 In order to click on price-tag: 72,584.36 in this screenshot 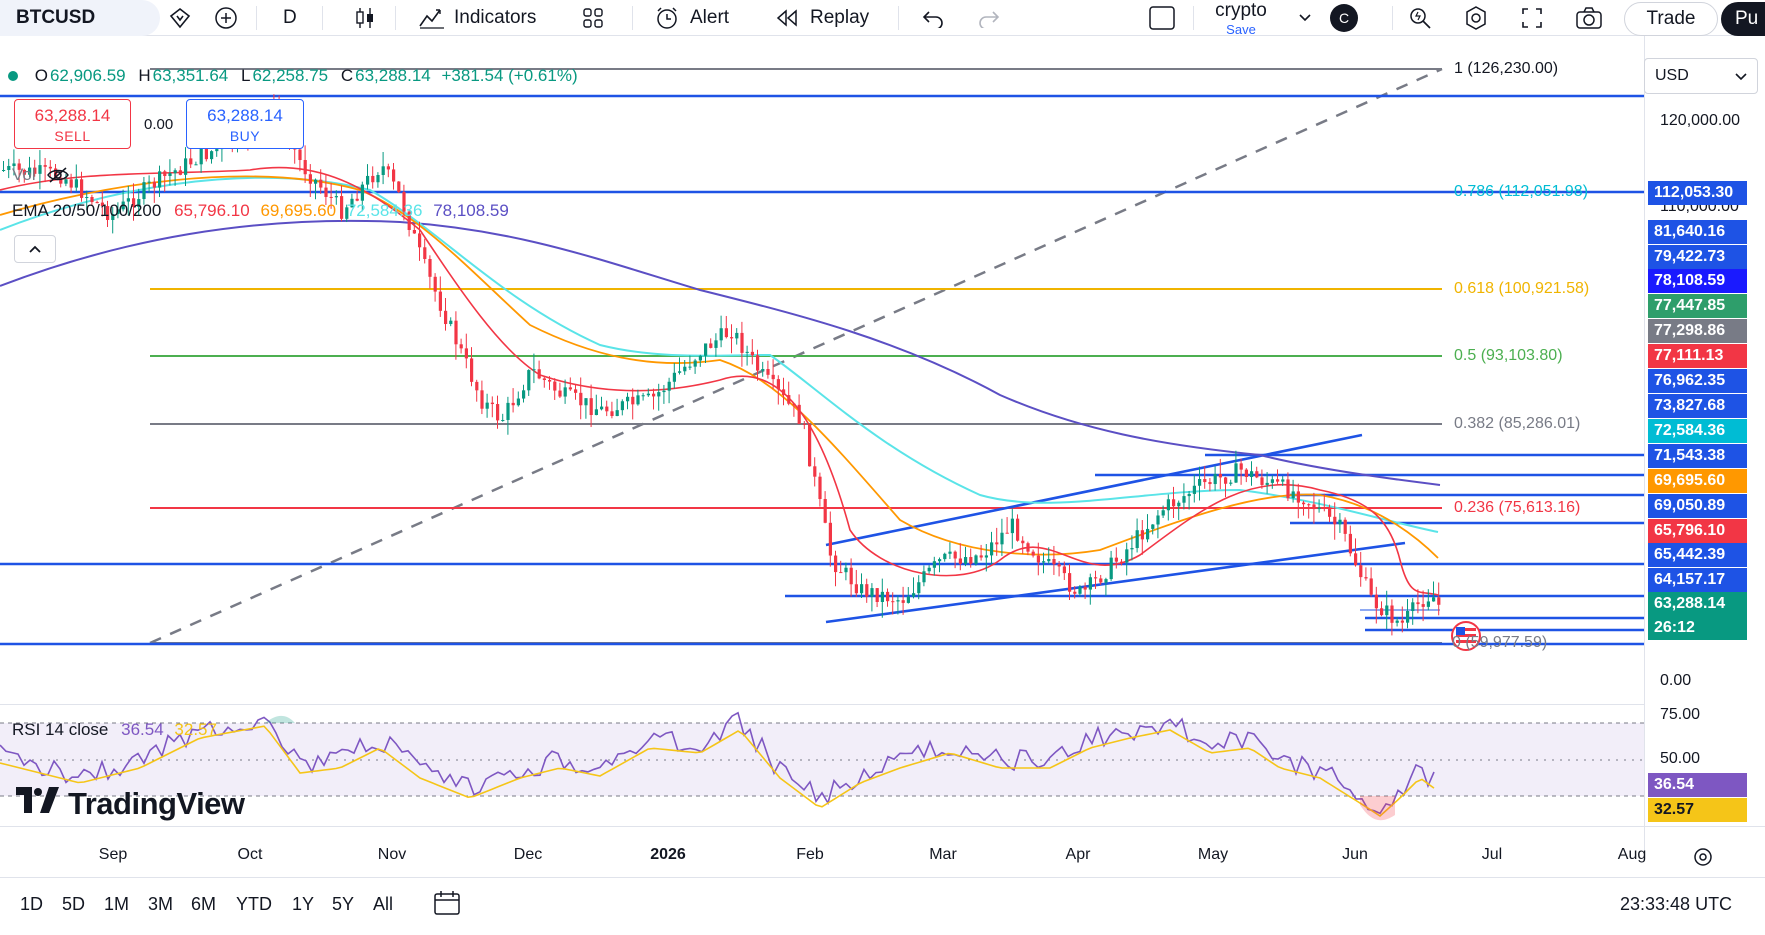, I will do `click(1697, 431)`.